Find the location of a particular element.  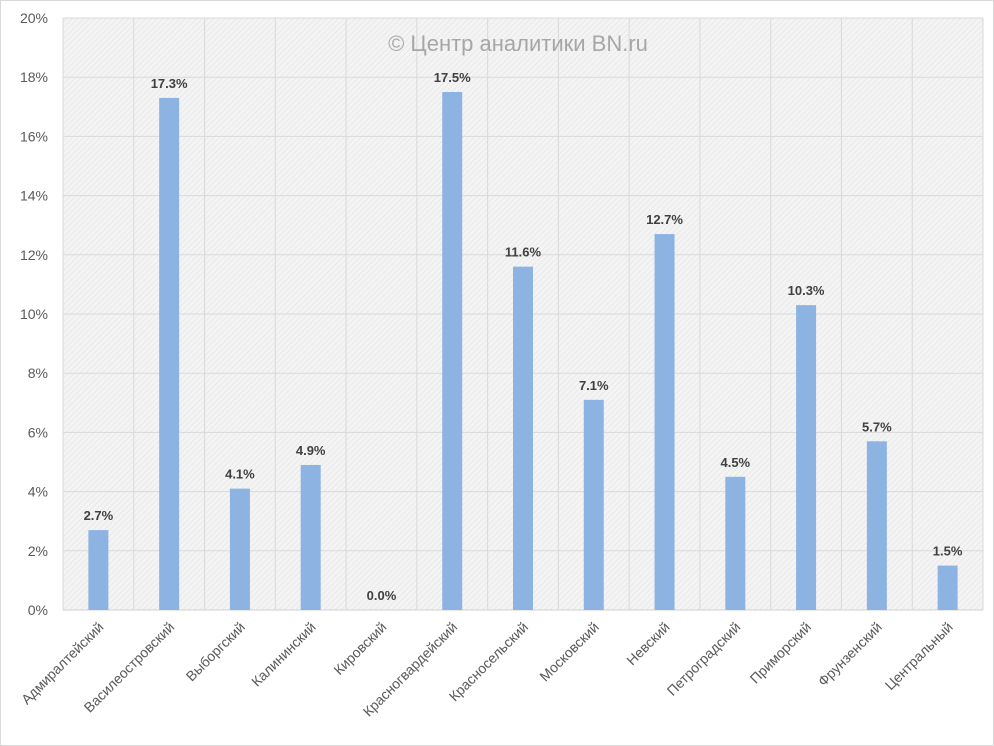

data-label: 4.5% is located at coordinates (735, 462).